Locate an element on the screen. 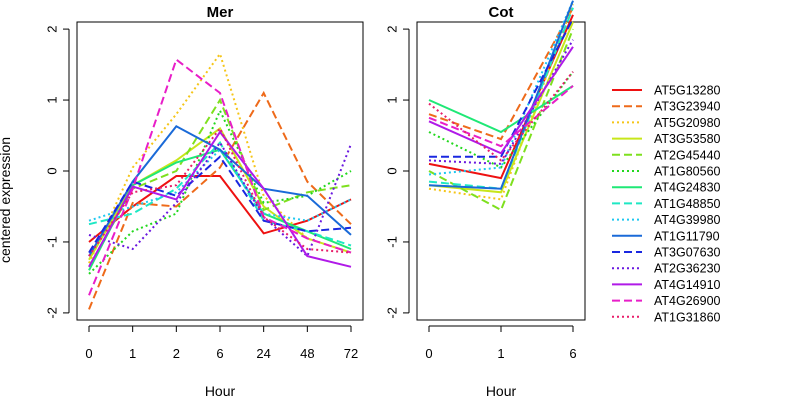  series-line-mer-at1g31860 is located at coordinates (220, 191).